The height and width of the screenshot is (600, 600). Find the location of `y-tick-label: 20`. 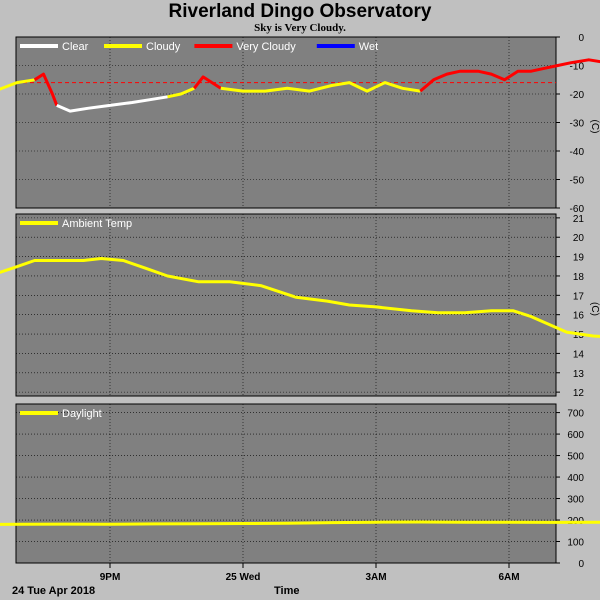

y-tick-label: 20 is located at coordinates (579, 238).